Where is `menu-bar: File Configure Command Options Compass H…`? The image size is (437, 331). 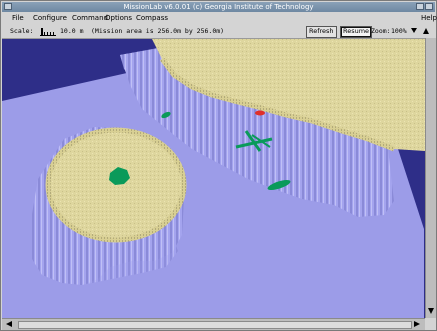 menu-bar: File Configure Command Options Compass H… is located at coordinates (219, 18).